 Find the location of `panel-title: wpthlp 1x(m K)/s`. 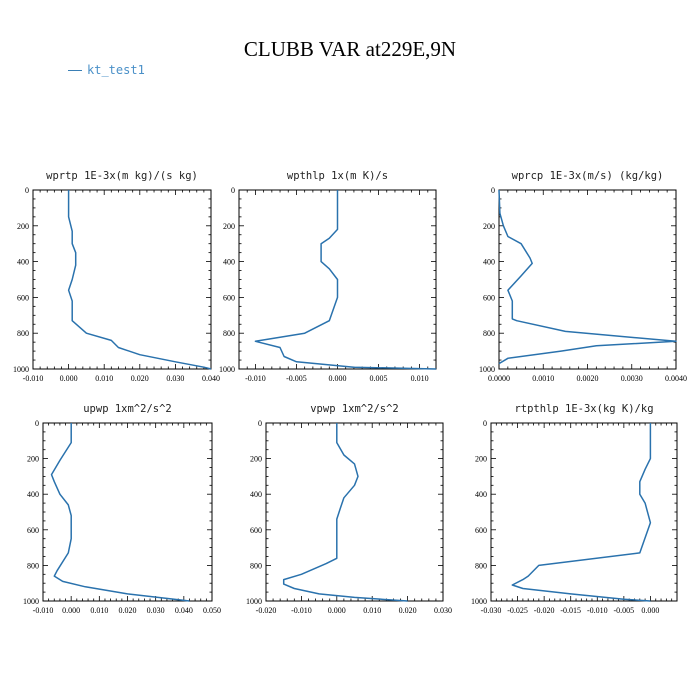

panel-title: wpthlp 1x(m K)/s is located at coordinates (337, 176).